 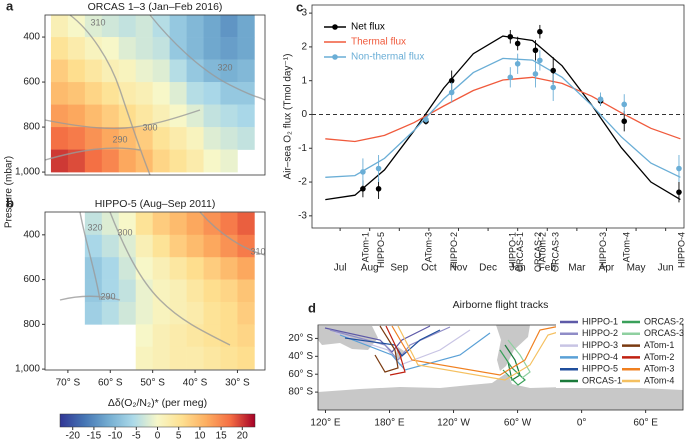 What do you see at coordinates (582, 423) in the screenshot?
I see `x-tick-label: 0°` at bounding box center [582, 423].